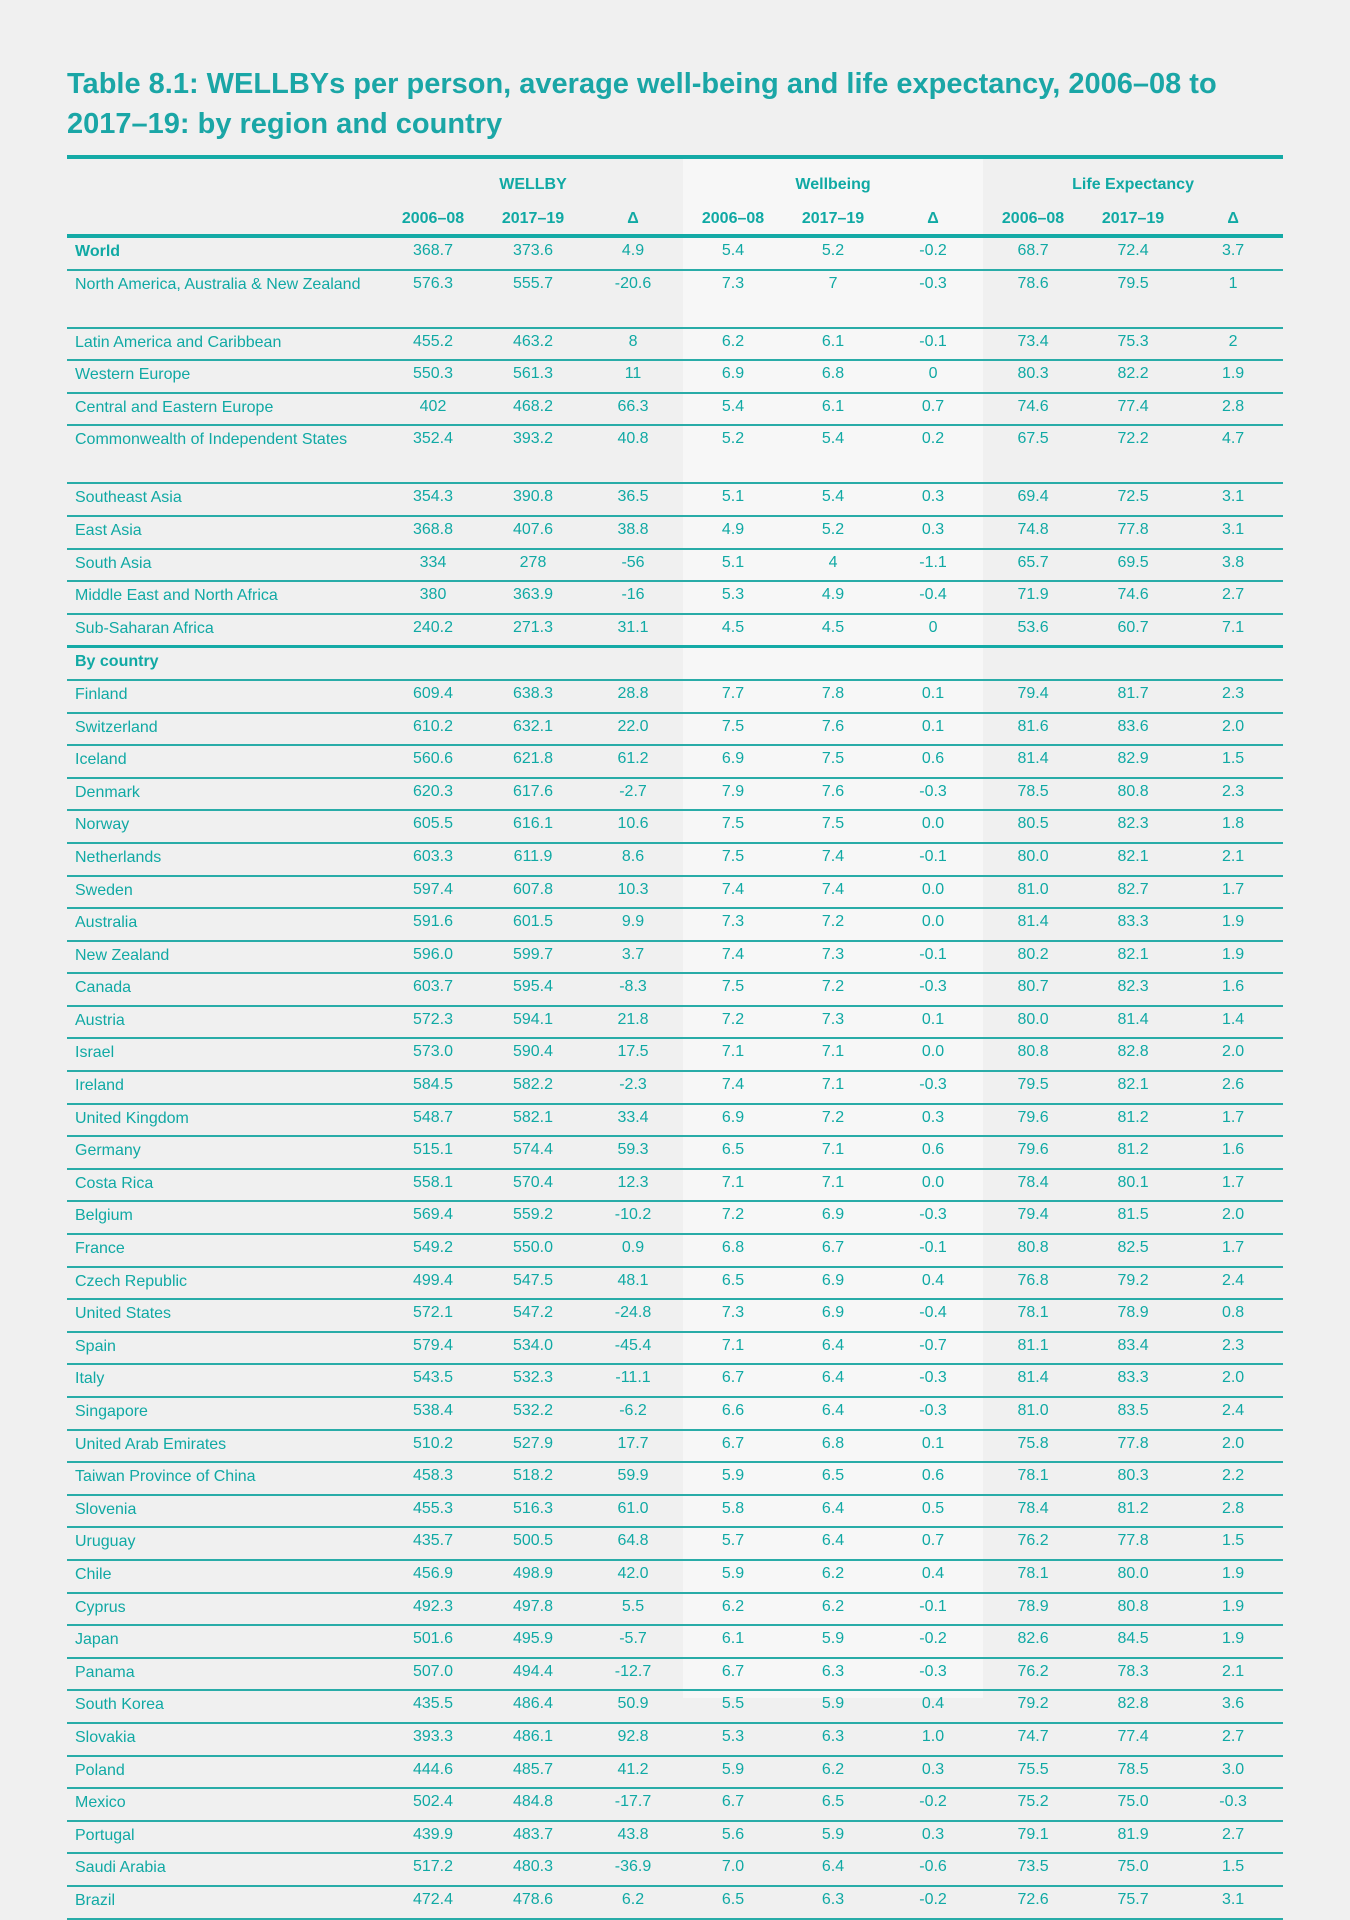 Image resolution: width=1350 pixels, height=1920 pixels. I want to click on value-cell: 82.1, so click(1133, 1088).